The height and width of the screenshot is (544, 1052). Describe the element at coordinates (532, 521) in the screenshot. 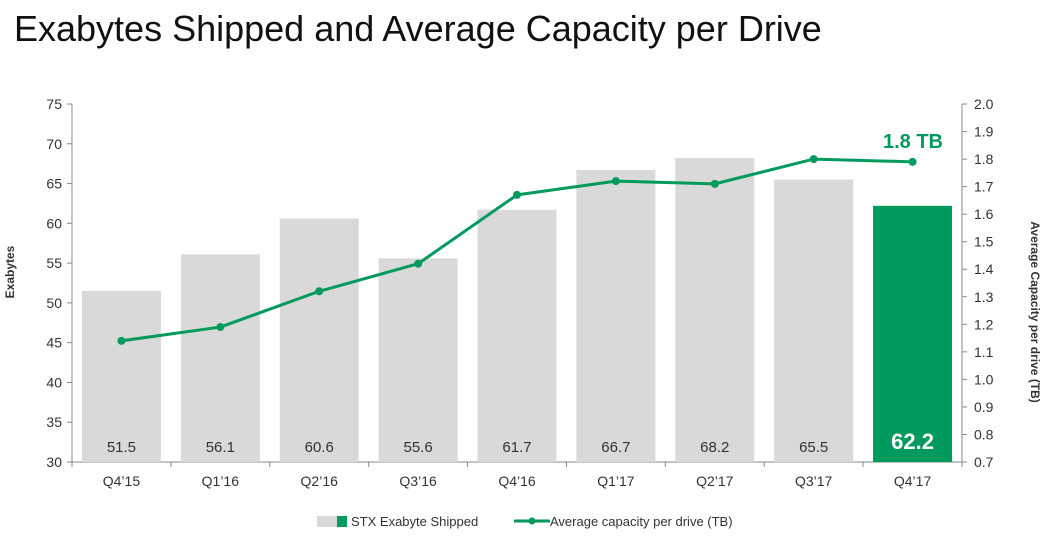

I see `legend-line-marker` at that location.